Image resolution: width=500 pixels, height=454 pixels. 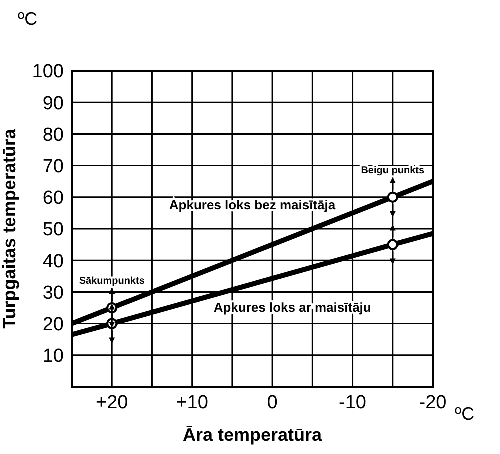 I want to click on y-tick-label: 80, so click(x=53, y=135).